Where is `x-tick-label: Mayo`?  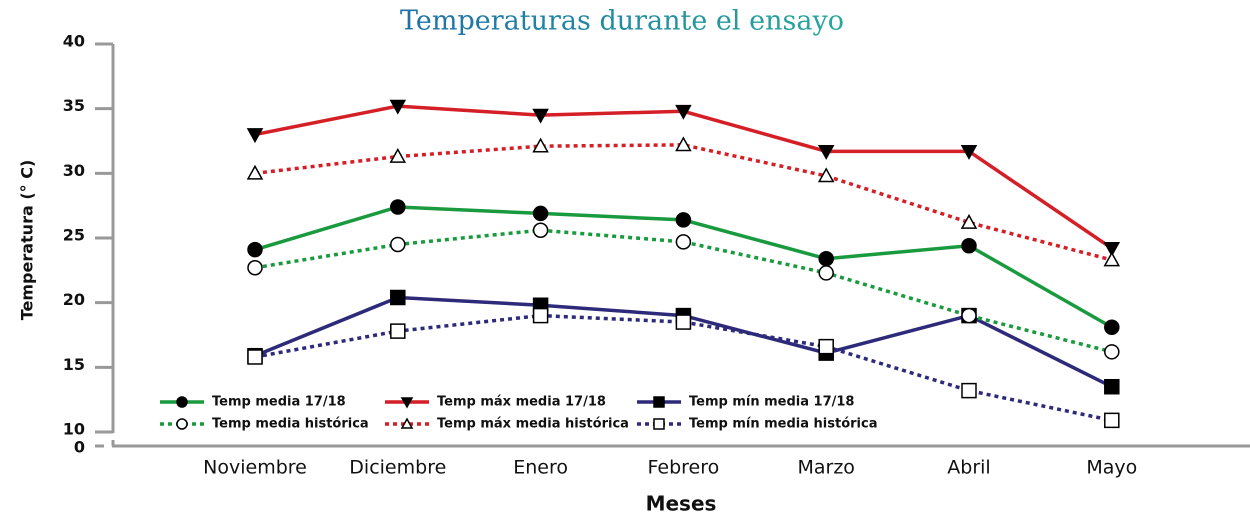
x-tick-label: Mayo is located at coordinates (1111, 468).